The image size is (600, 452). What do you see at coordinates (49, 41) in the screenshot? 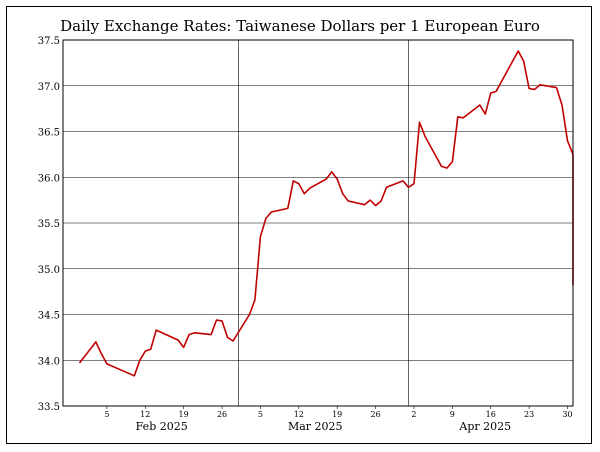
I see `y-tick-label: 37.5` at bounding box center [49, 41].